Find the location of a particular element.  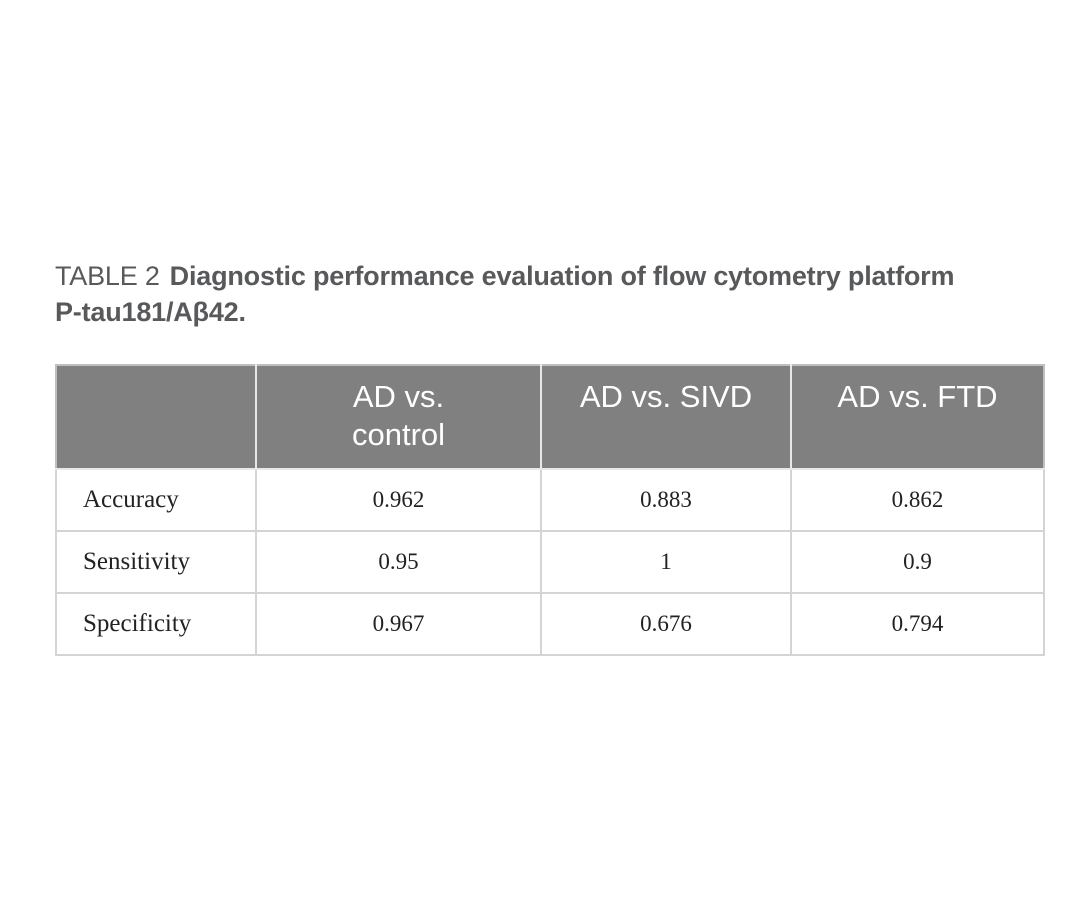

table-row-specificity: Specificity 0.967 0.676 0.794 is located at coordinates (550, 624).